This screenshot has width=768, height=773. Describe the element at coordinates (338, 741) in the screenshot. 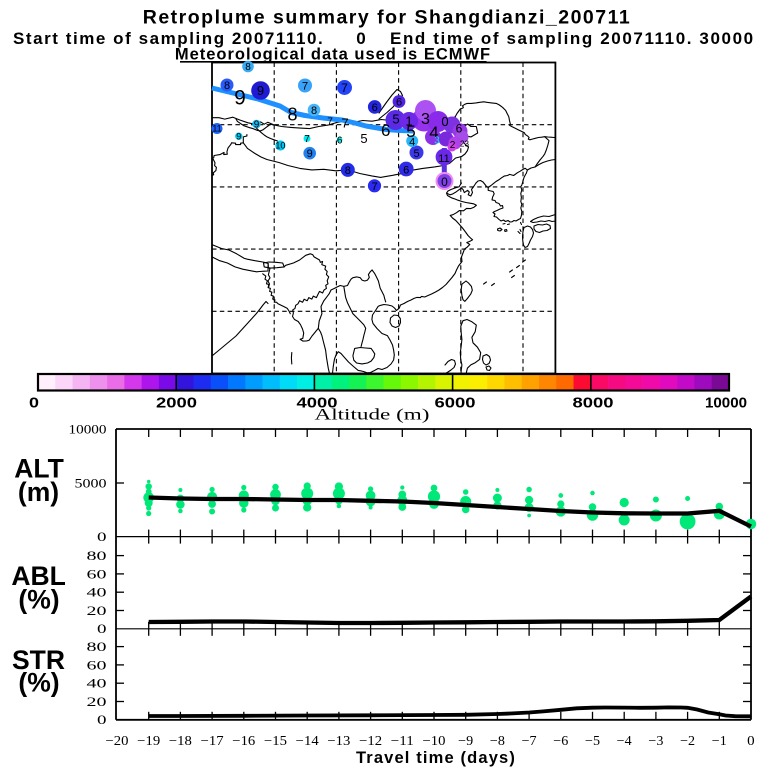

I see `svg-text: −13` at that location.